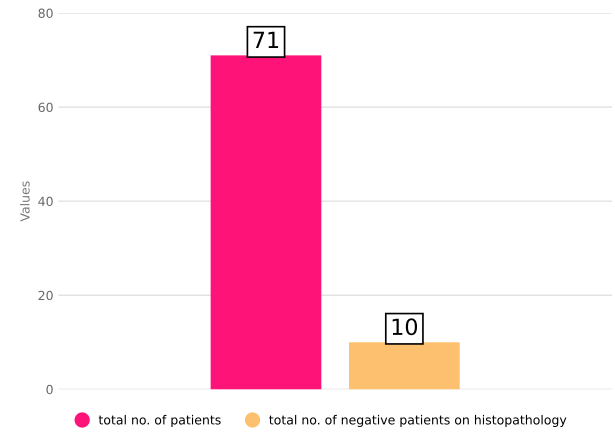  Describe the element at coordinates (45, 295) in the screenshot. I see `y-tick-label: 20` at that location.